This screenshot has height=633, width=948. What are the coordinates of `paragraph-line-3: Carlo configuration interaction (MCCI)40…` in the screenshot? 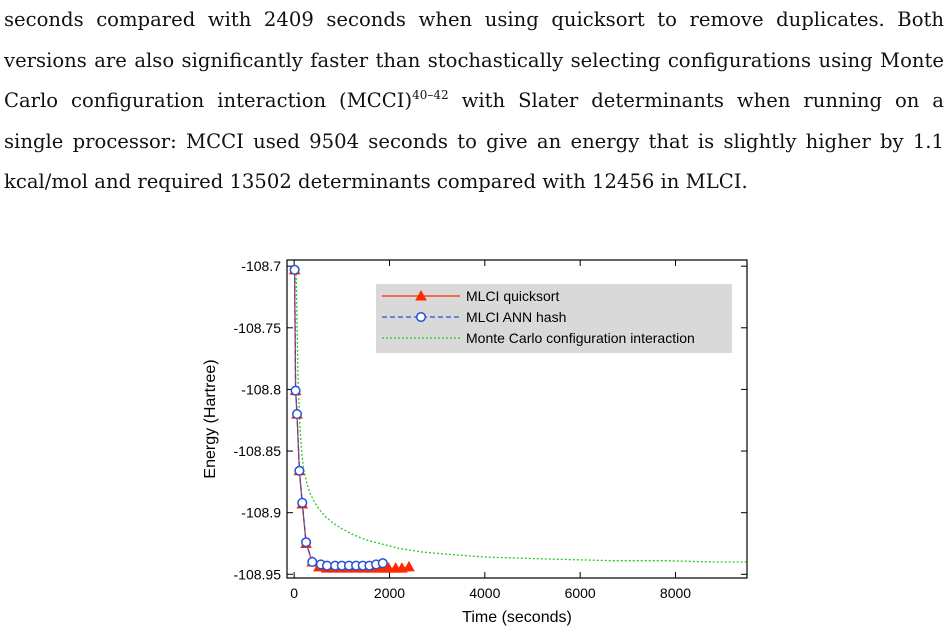 It's located at (474, 101).